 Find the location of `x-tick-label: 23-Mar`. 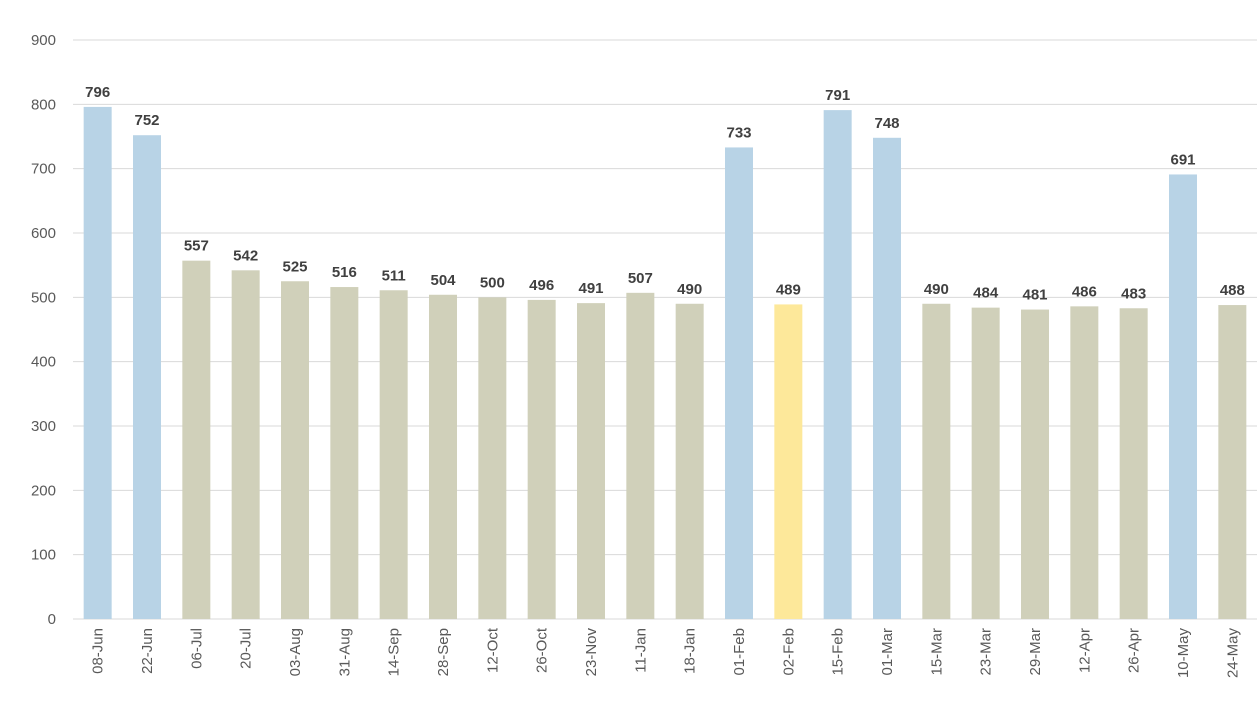

x-tick-label: 23-Mar is located at coordinates (986, 652).